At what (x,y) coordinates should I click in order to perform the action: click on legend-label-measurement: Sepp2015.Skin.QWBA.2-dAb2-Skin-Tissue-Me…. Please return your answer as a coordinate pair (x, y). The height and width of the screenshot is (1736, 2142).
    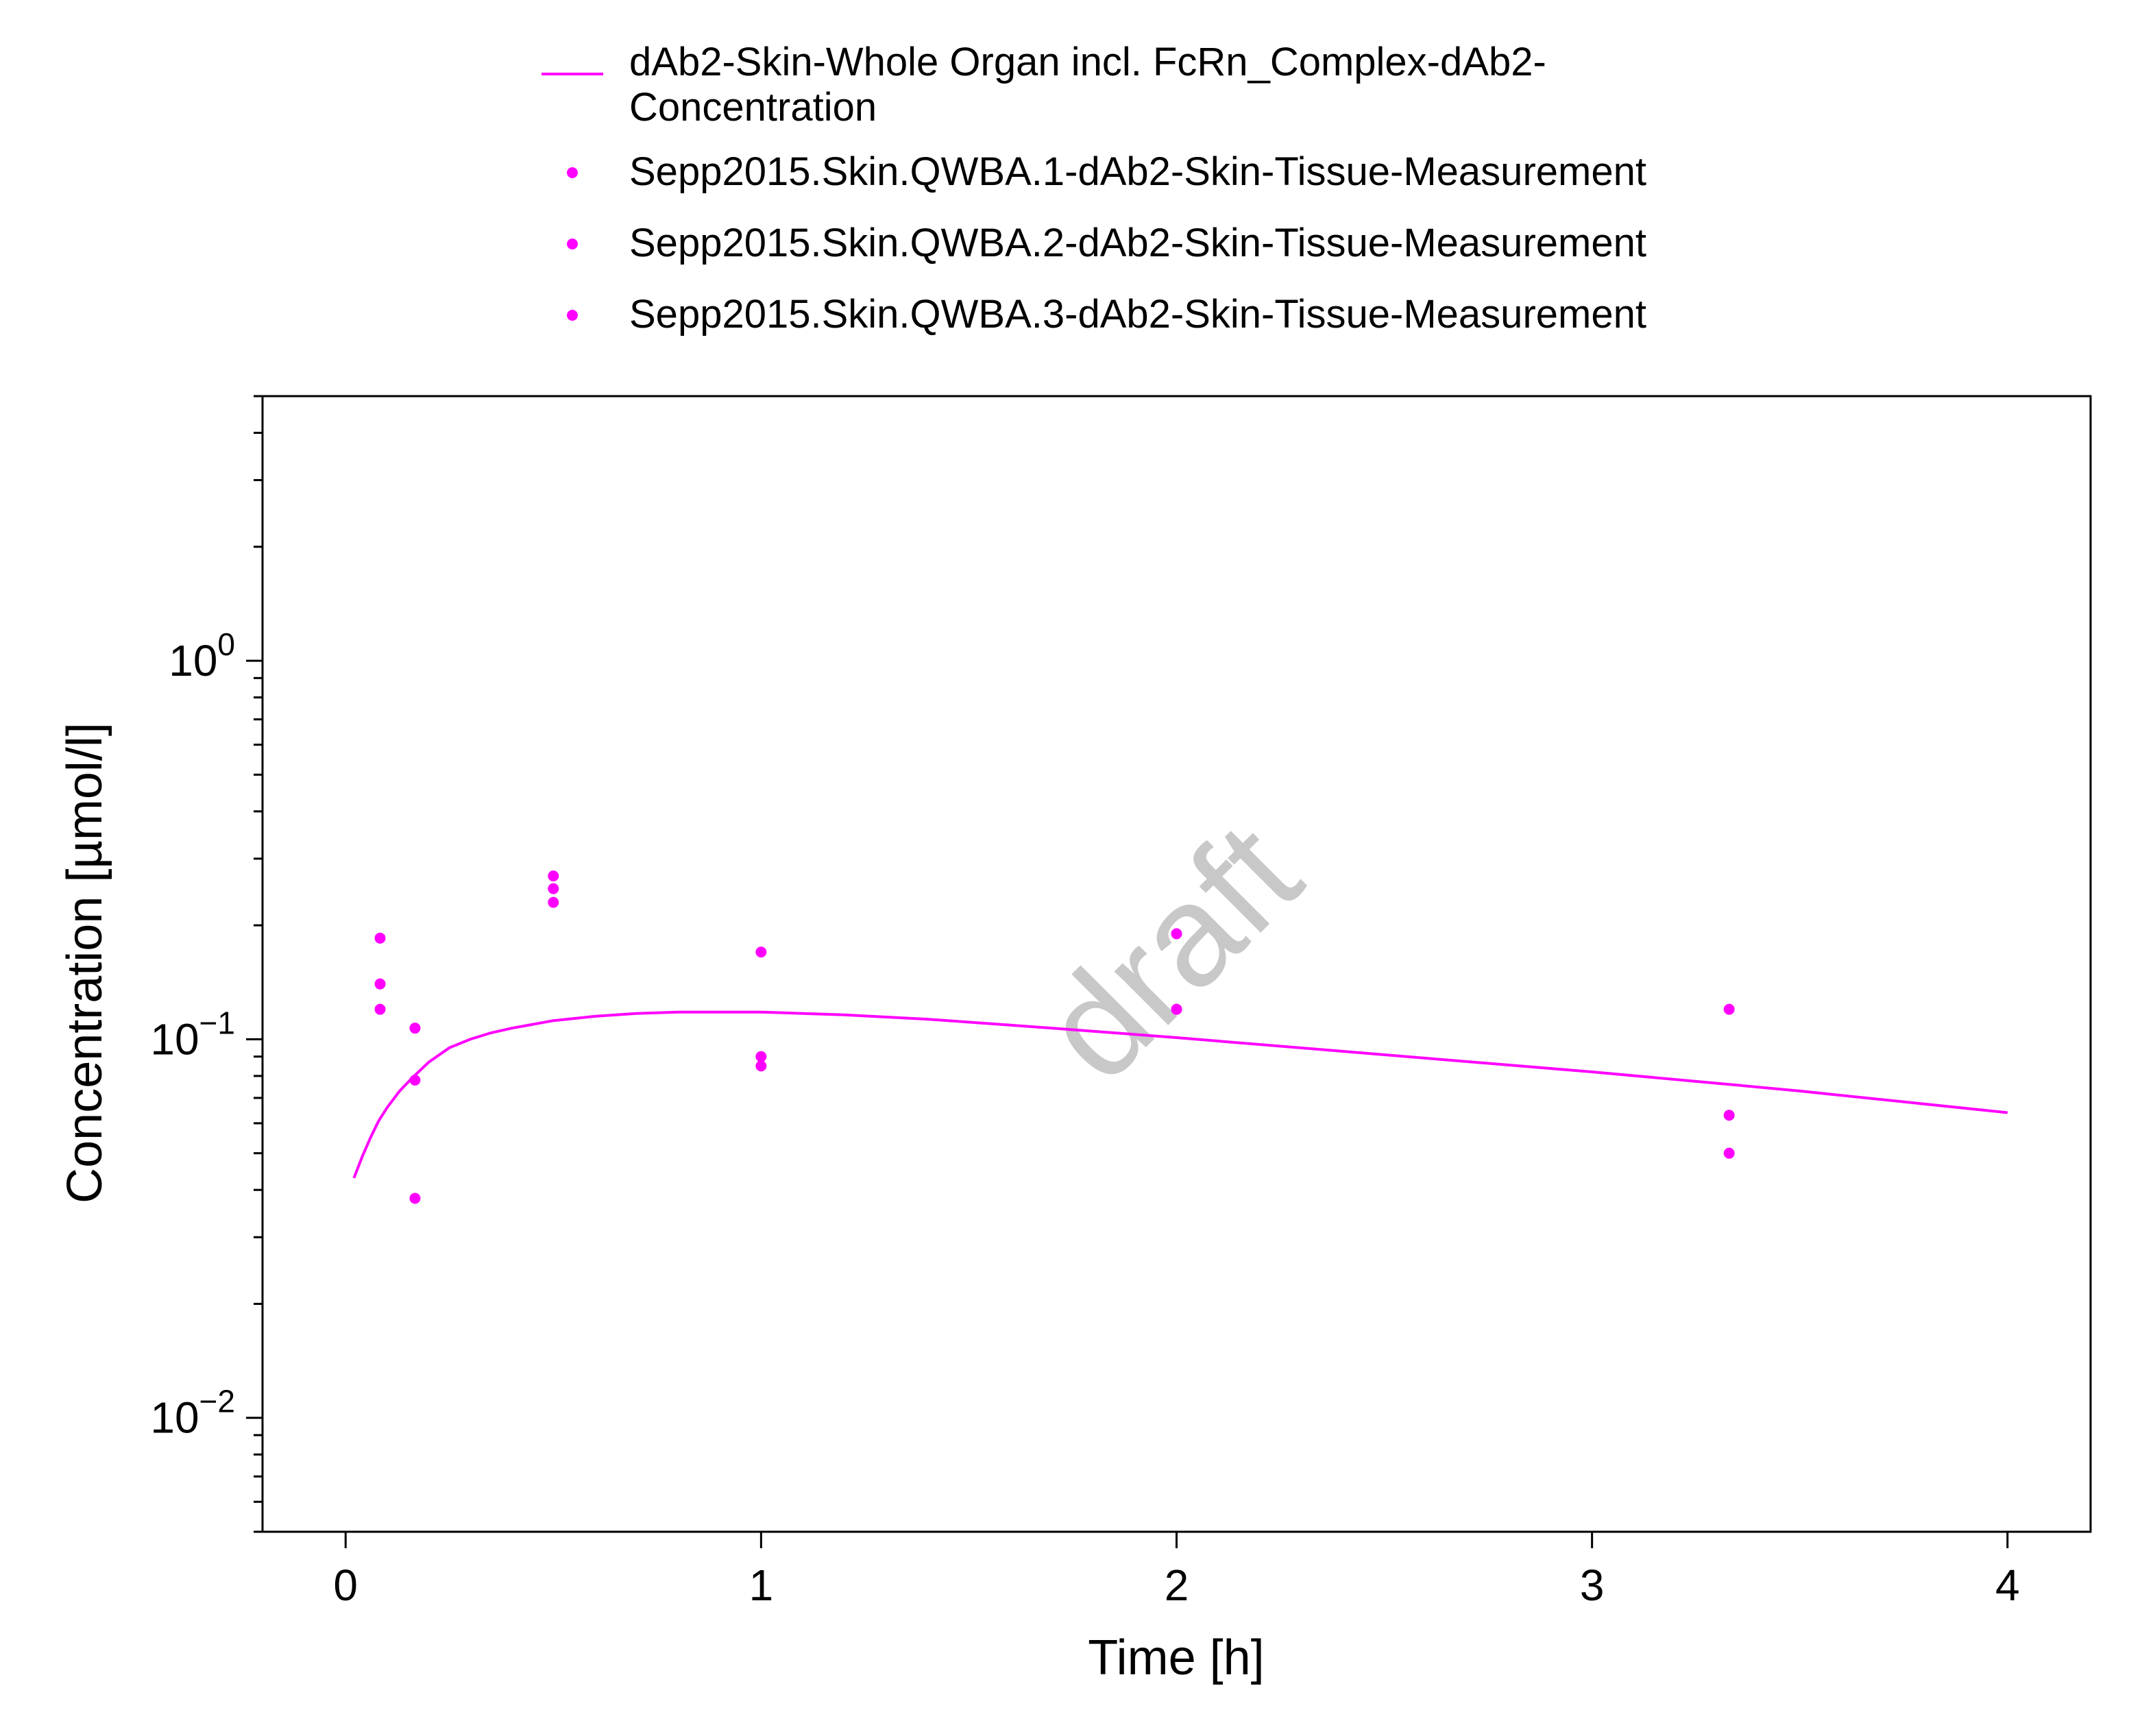
    Looking at the image, I should click on (1137, 243).